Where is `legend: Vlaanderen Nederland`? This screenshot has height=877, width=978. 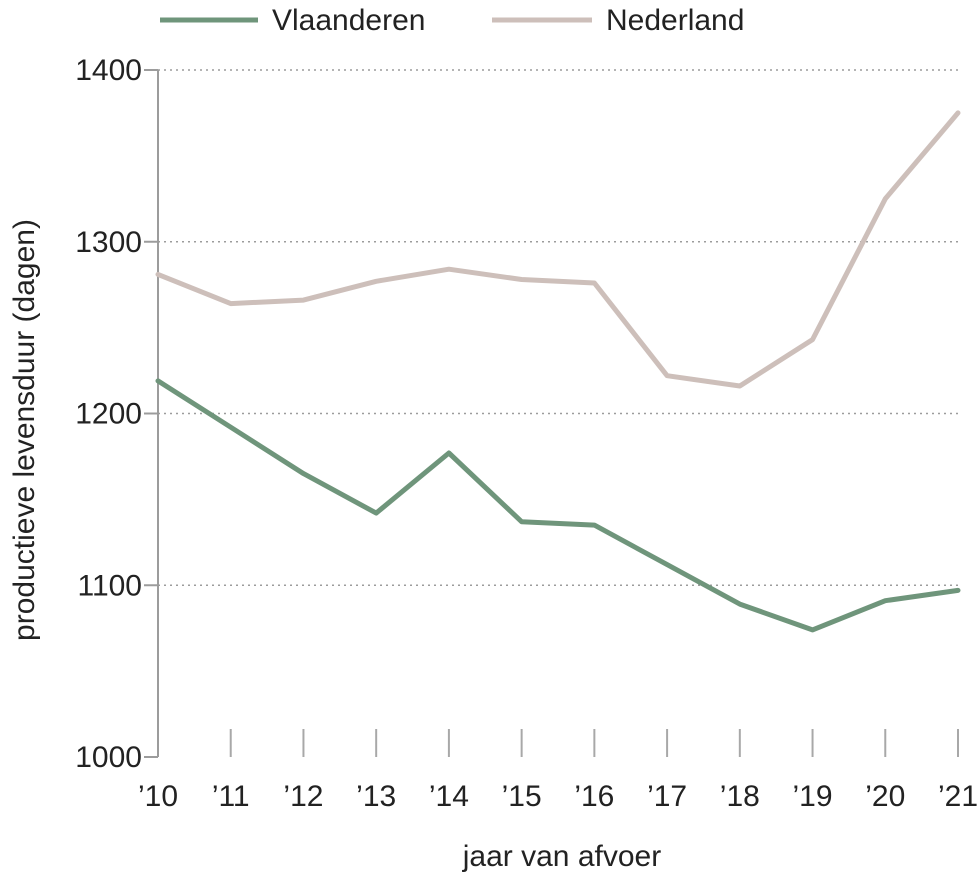
legend: Vlaanderen Nederland is located at coordinates (452, 20).